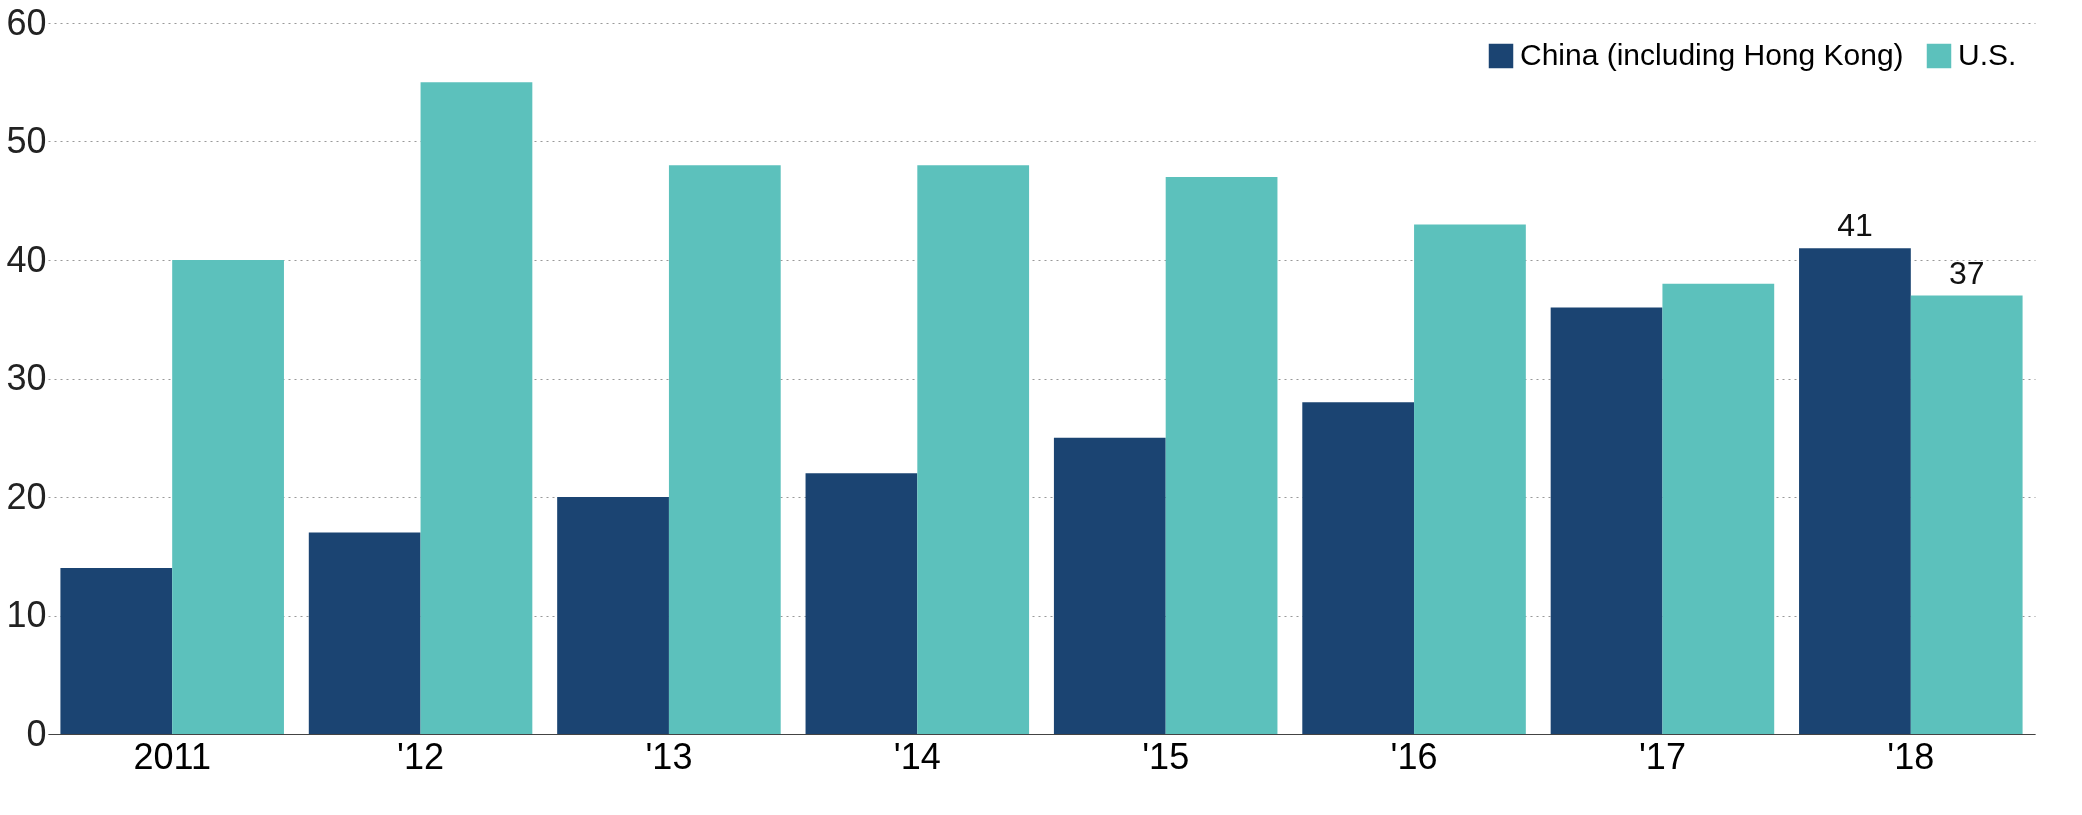  What do you see at coordinates (421, 756) in the screenshot?
I see `x-tick-label: '12` at bounding box center [421, 756].